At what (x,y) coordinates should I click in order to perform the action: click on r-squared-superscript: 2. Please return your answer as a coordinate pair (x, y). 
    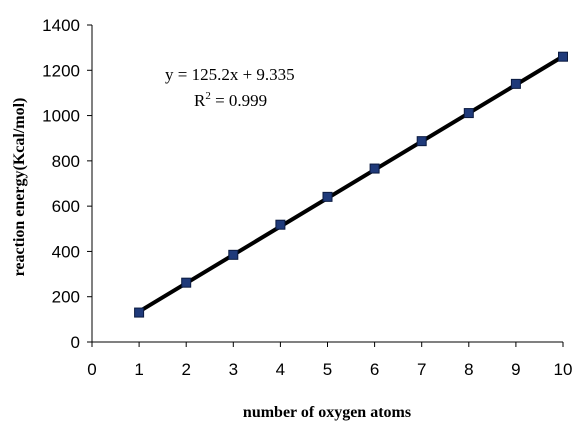
    Looking at the image, I should click on (208, 96).